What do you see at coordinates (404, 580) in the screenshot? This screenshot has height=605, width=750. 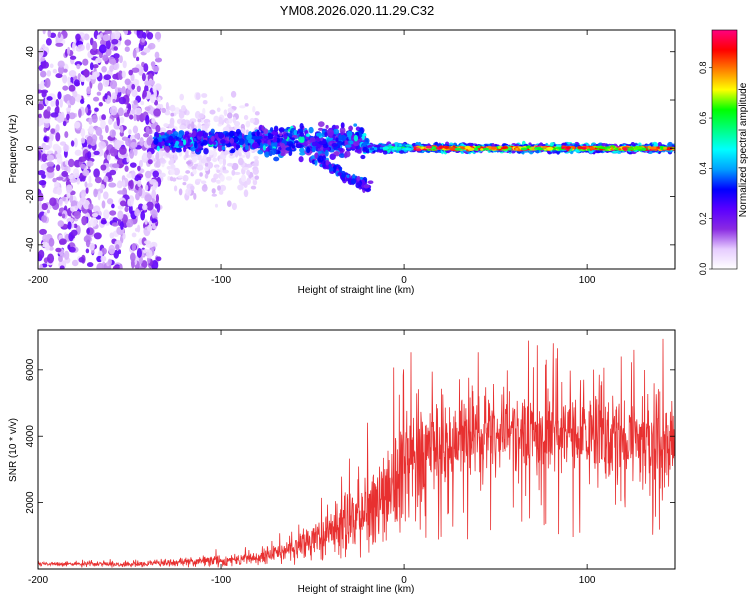 I see `x-tick-label: 0` at bounding box center [404, 580].